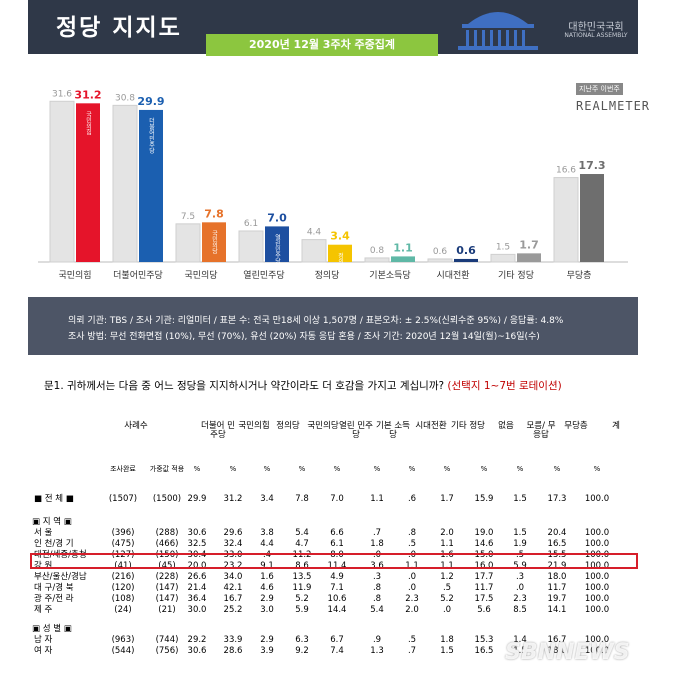 The image size is (680, 686). What do you see at coordinates (613, 94) in the screenshot?
I see `brand-box: 지난주 이번주 REALMETER` at bounding box center [613, 94].